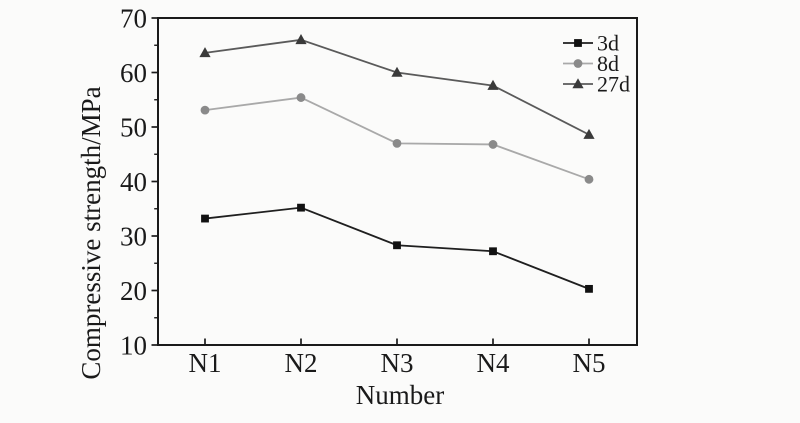 This screenshot has width=800, height=423. What do you see at coordinates (397, 363) in the screenshot?
I see `x-tick-label: N3` at bounding box center [397, 363].